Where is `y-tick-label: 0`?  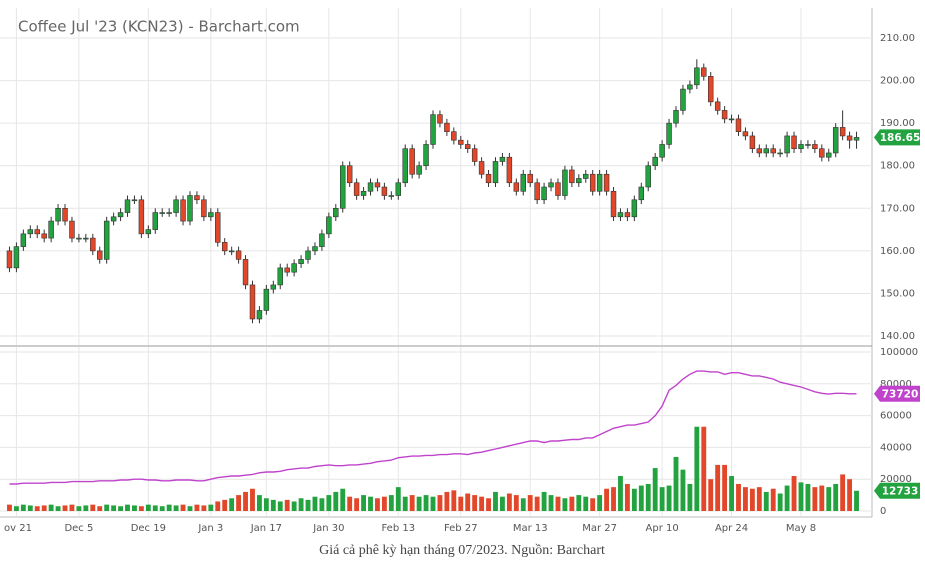
y-tick-label: 0 is located at coordinates (883, 511).